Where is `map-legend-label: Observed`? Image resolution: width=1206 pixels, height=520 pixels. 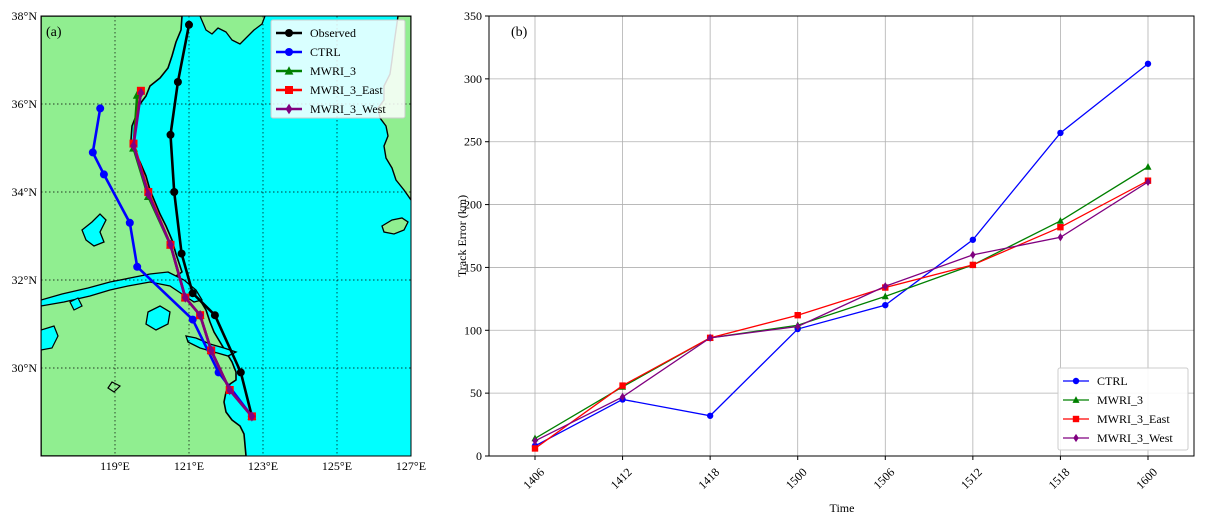
map-legend-label: Observed is located at coordinates (333, 33).